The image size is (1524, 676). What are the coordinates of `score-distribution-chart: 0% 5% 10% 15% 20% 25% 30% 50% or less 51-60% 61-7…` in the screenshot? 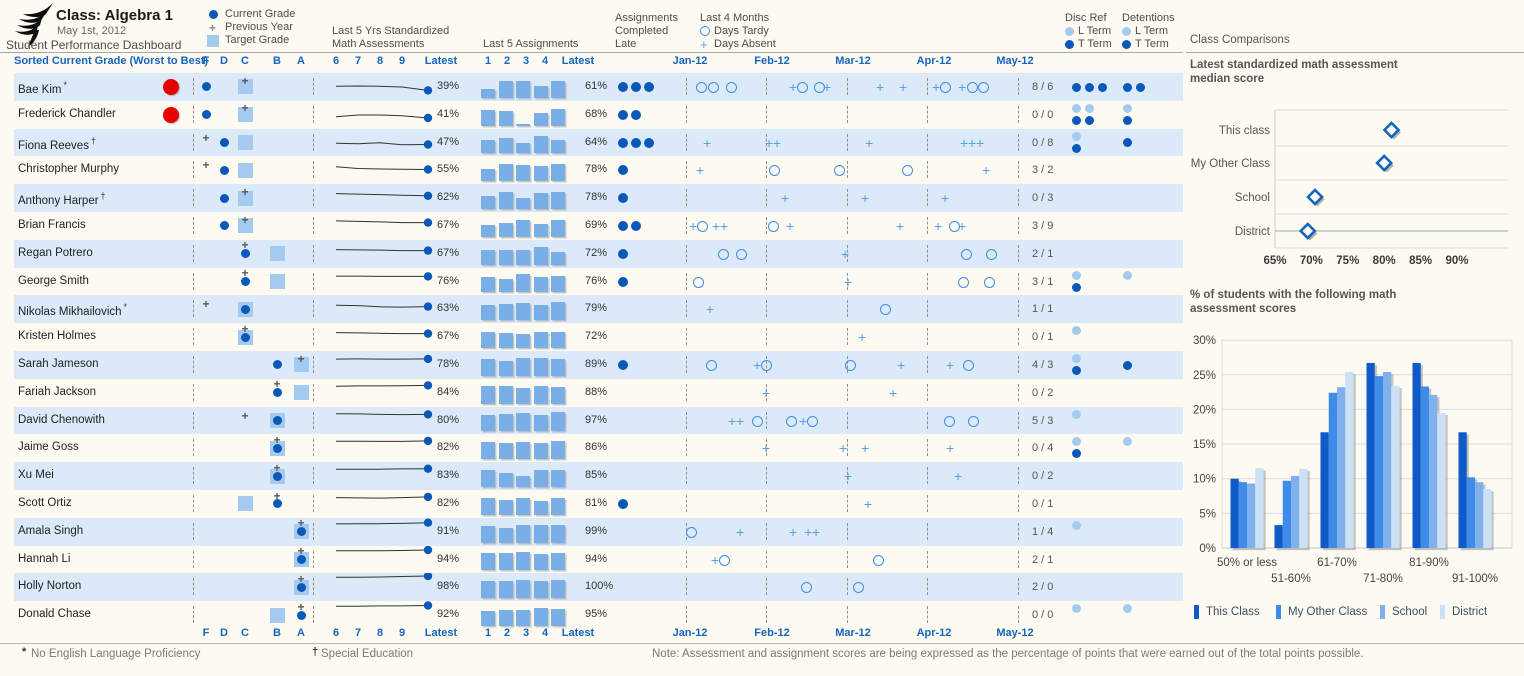 It's located at (1355, 458).